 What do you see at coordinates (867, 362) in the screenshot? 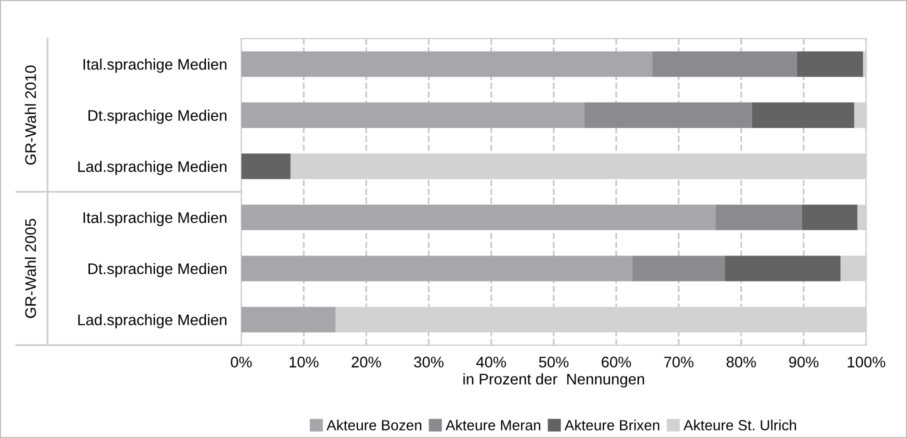
I see `x-tick-label: 100%` at bounding box center [867, 362].